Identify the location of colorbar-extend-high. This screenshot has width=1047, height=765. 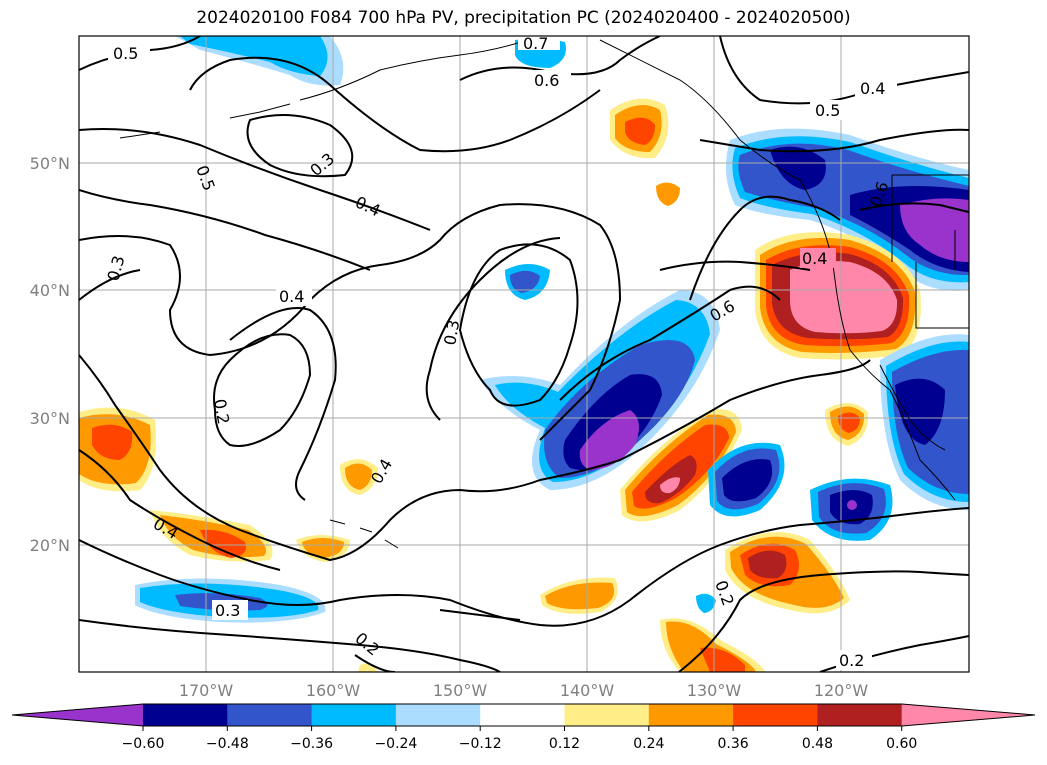
(968, 715).